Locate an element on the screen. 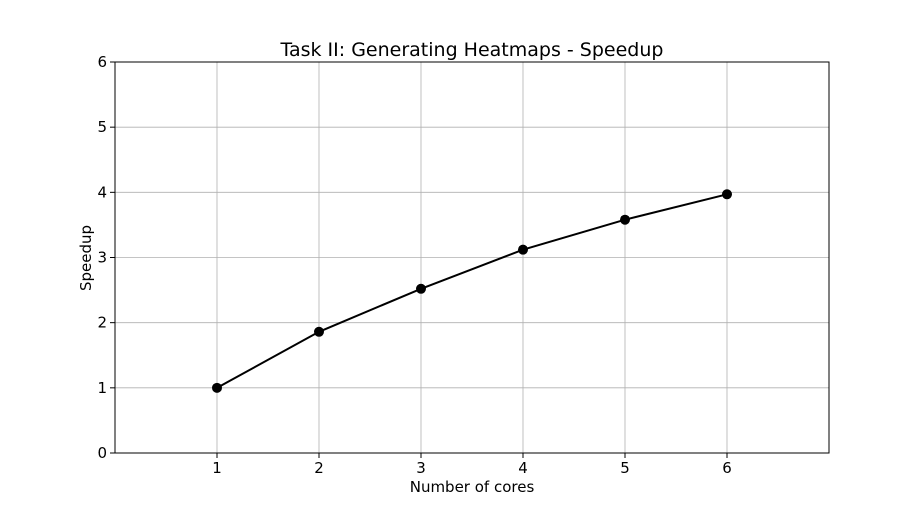 This screenshot has height=518, width=921. y-tick-label: 4 is located at coordinates (102, 192).